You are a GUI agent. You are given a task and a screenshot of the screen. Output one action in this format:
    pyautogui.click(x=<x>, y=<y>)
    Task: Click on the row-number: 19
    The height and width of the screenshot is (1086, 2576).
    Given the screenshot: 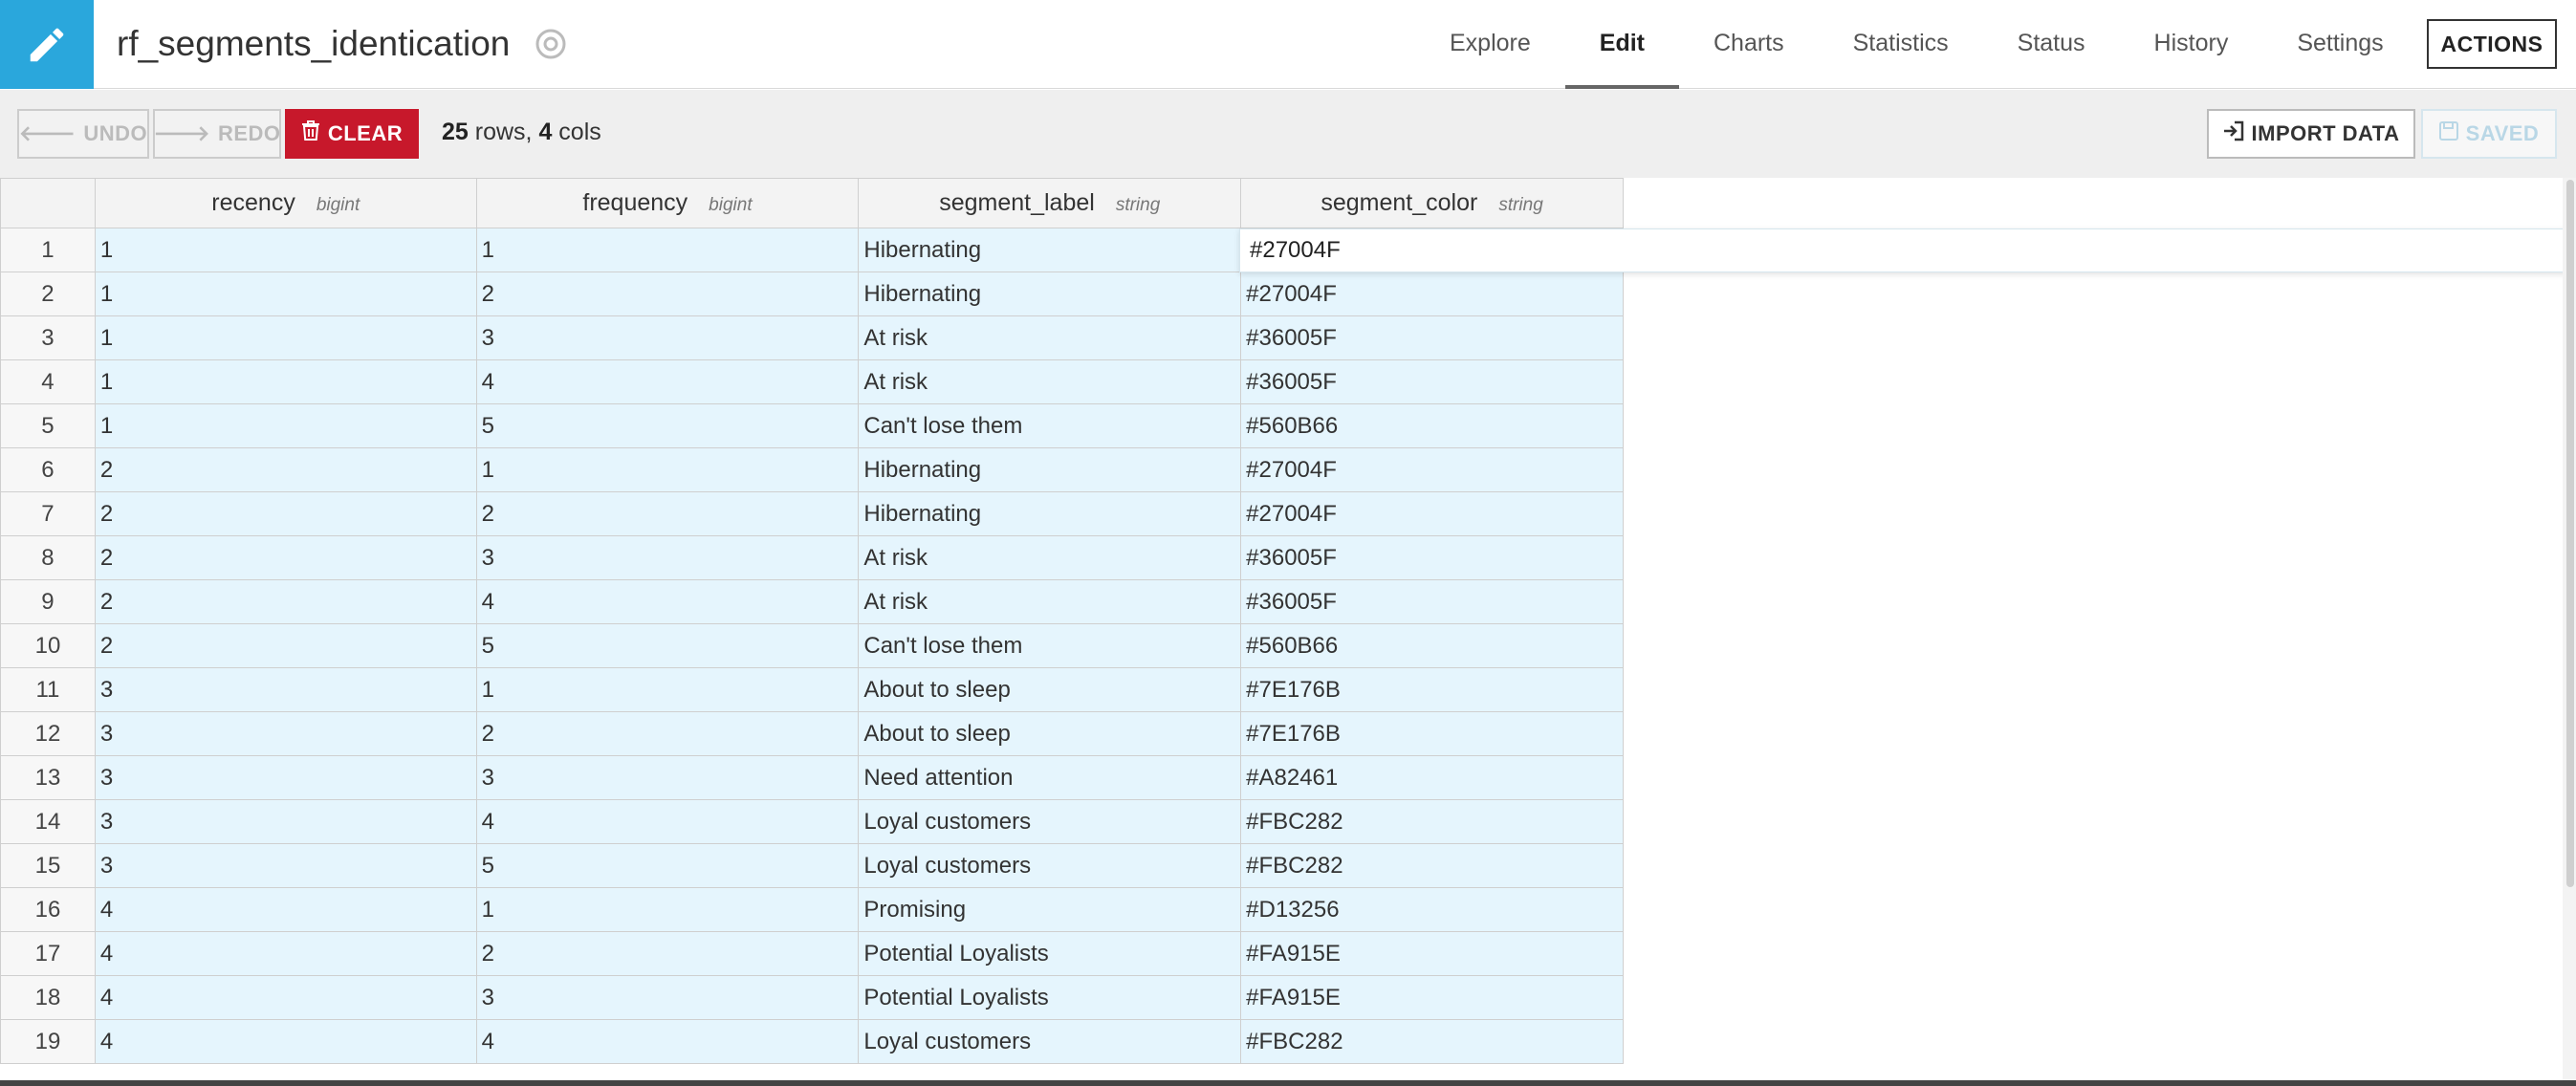 What is the action you would take?
    pyautogui.click(x=48, y=1041)
    